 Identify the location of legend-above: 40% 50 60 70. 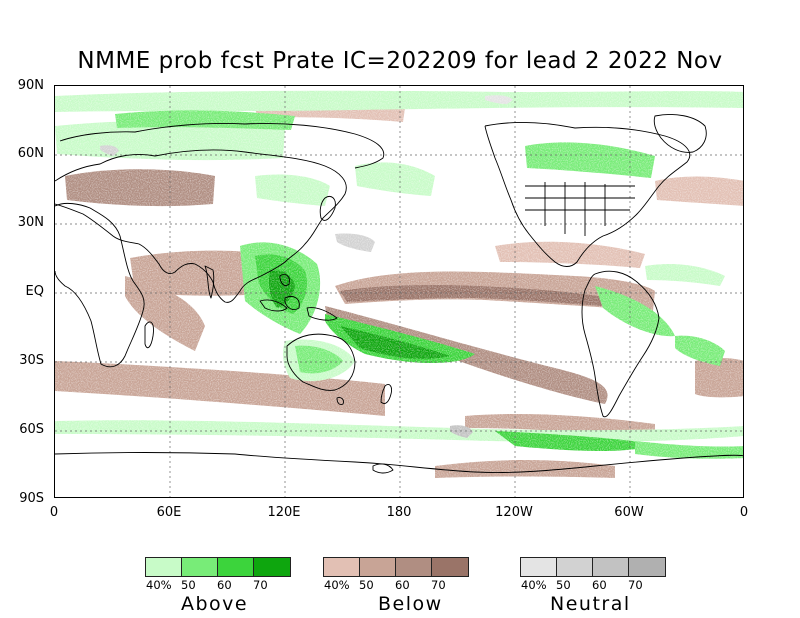
(218, 574).